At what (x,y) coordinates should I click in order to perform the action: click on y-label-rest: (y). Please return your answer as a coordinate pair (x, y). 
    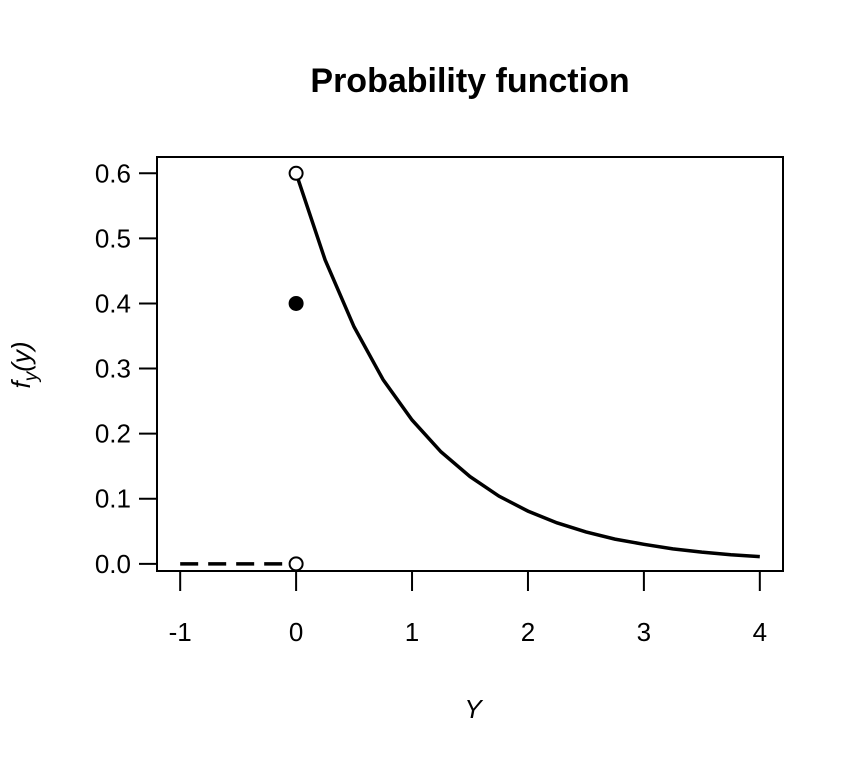
    Looking at the image, I should click on (21, 356).